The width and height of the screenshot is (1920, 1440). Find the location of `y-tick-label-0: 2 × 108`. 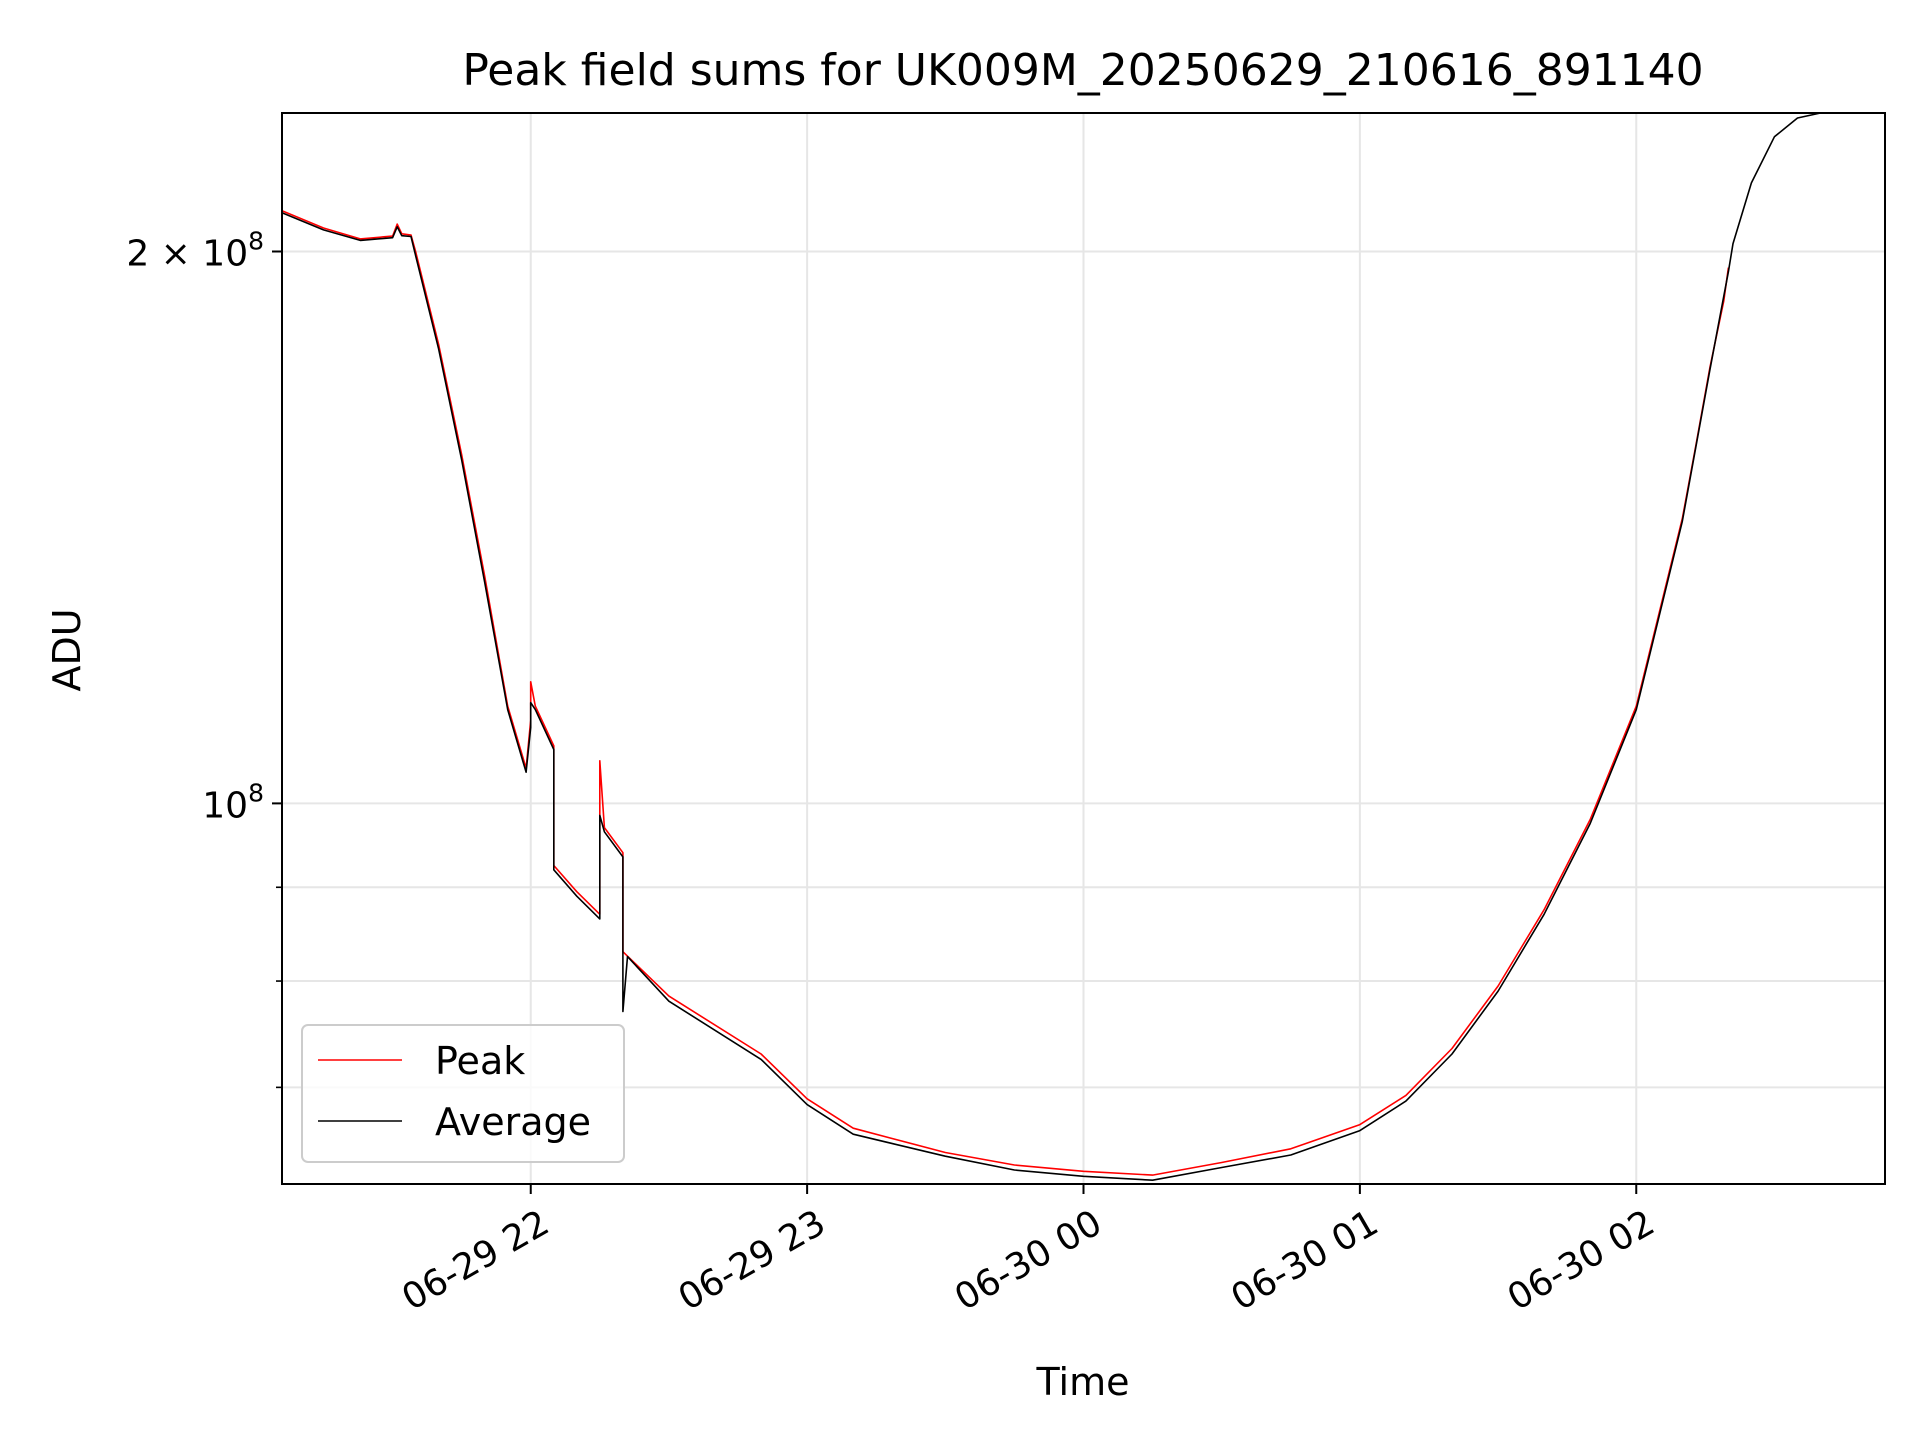

y-tick-label-0: 2 × 108 is located at coordinates (195, 251).